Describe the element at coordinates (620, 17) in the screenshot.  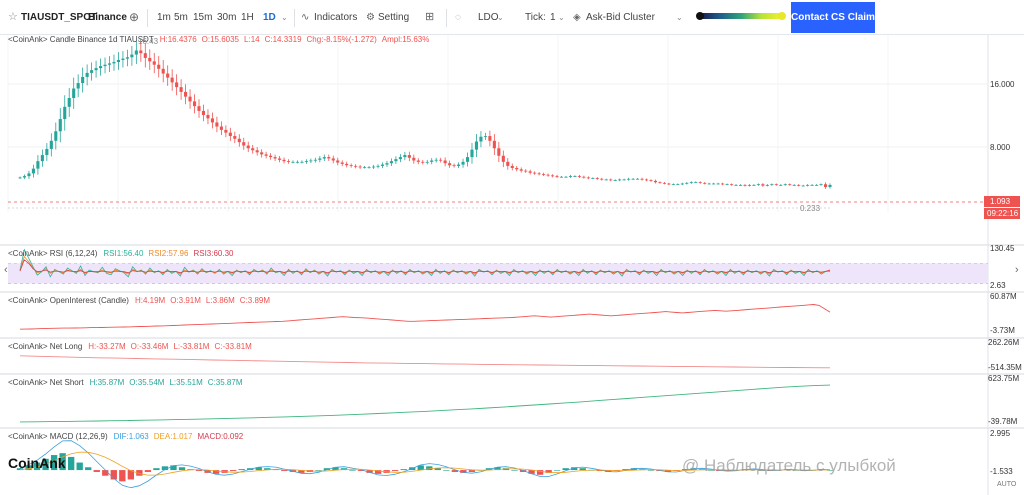
I see `askbid-cluster-button: Ask-Bid Cluster` at that location.